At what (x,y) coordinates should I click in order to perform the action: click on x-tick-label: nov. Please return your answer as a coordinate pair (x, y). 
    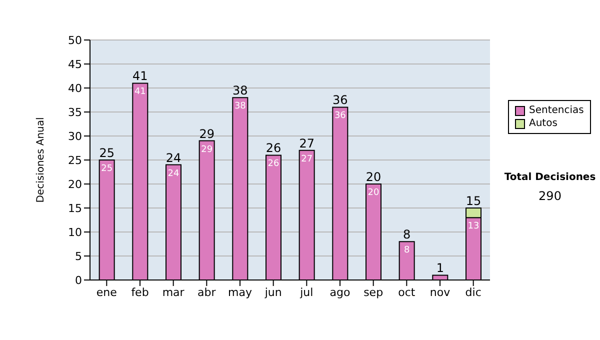
    Looking at the image, I should click on (440, 292).